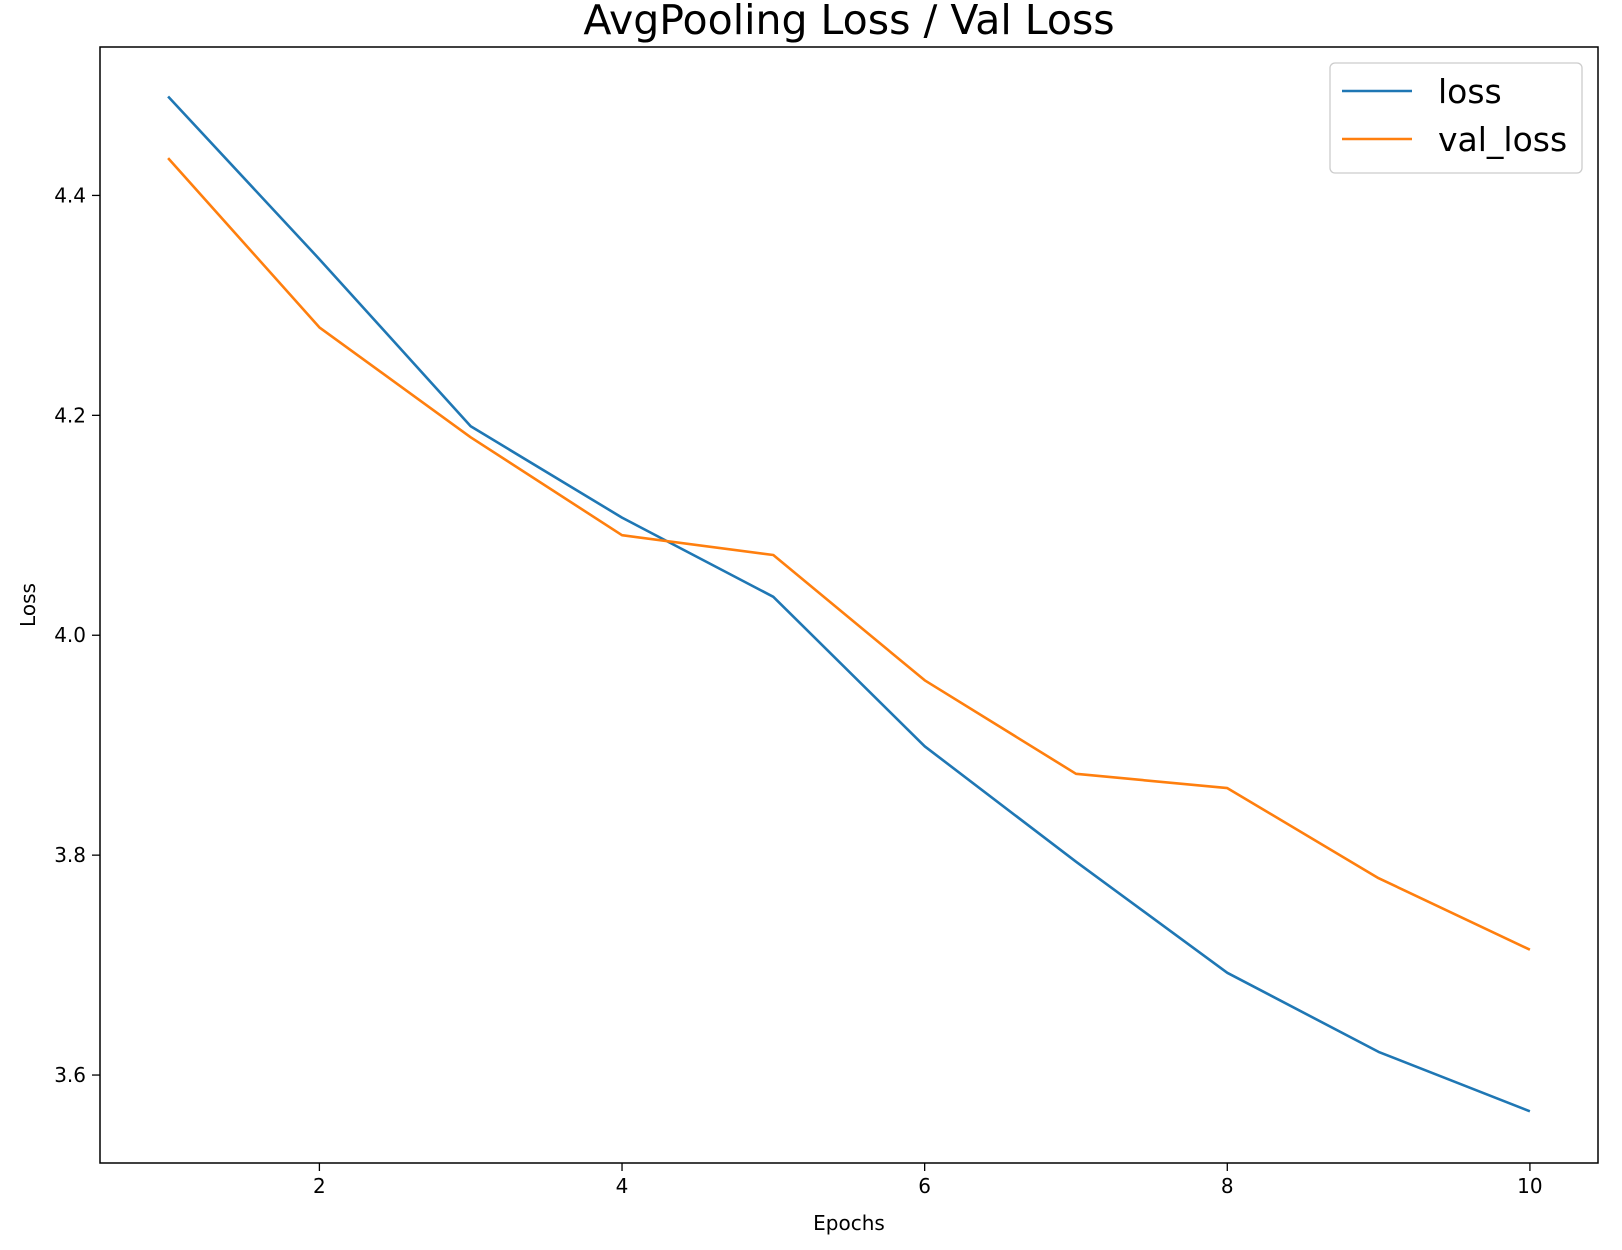 The width and height of the screenshot is (1622, 1250). I want to click on y-axis: 3.6 3.8 4.0 4.2 4.4, so click(77, 635).